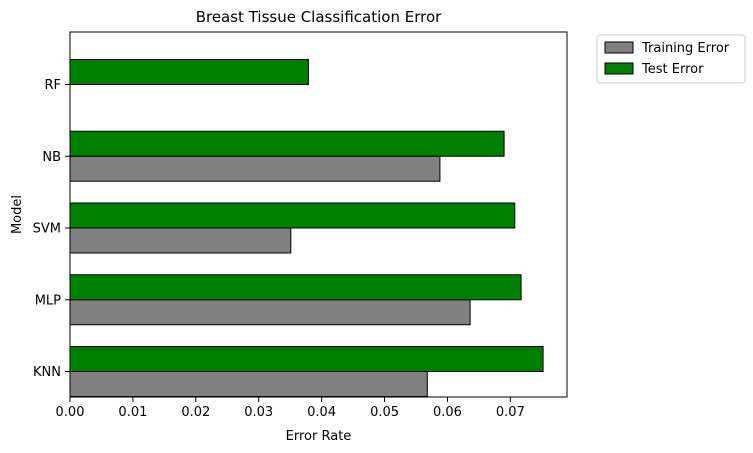  What do you see at coordinates (290, 408) in the screenshot?
I see `x-axis: 0.00 0.01 0.02 0.03 0.04 0.05 0.06 0.07` at bounding box center [290, 408].